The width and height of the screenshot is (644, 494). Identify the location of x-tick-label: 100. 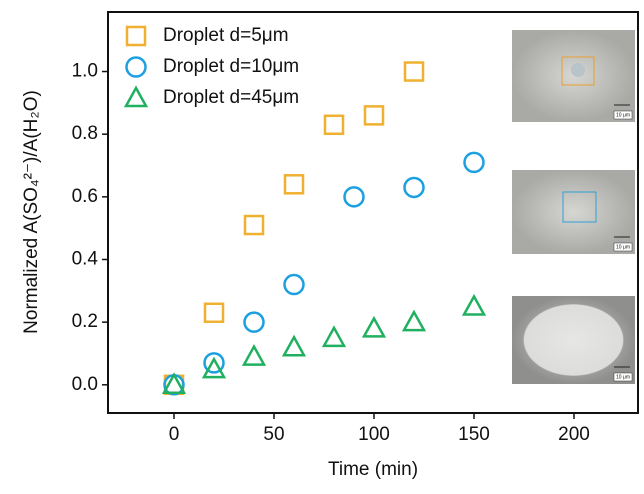
(374, 434).